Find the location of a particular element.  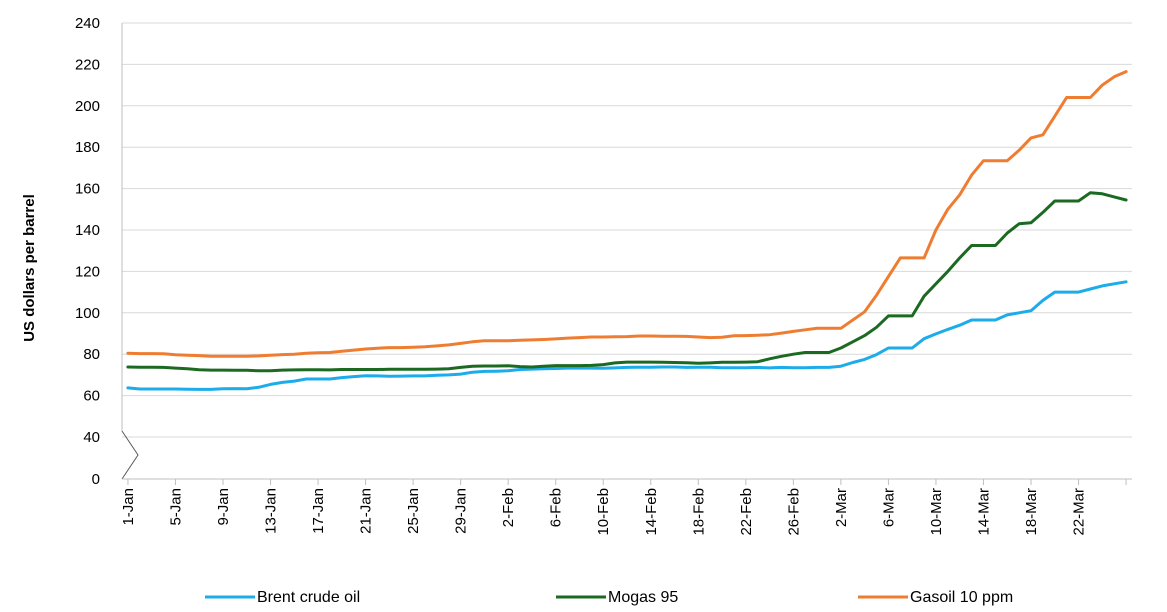

x-tick-label: 18-Feb is located at coordinates (698, 512).